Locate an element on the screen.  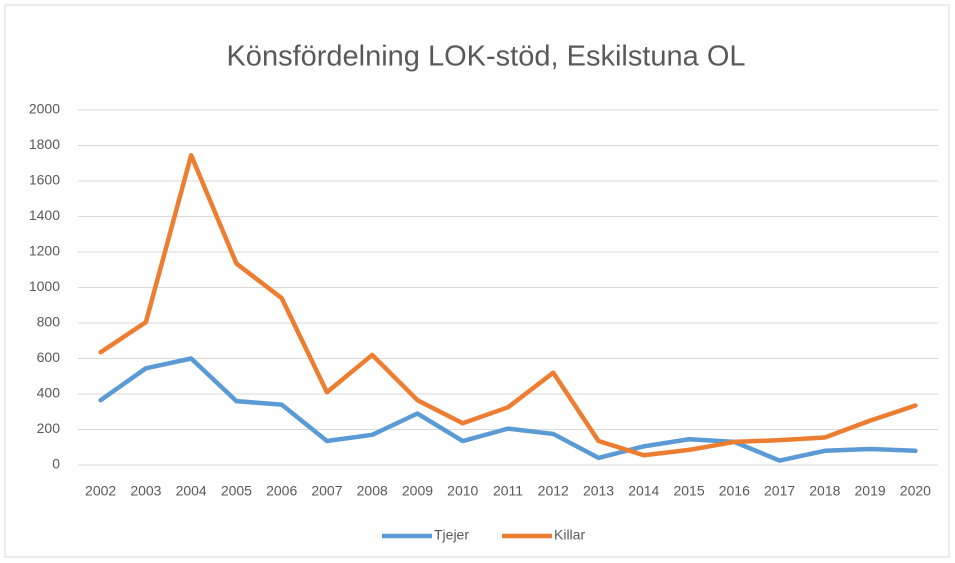
y-tick-label: 1600 is located at coordinates (44, 180).